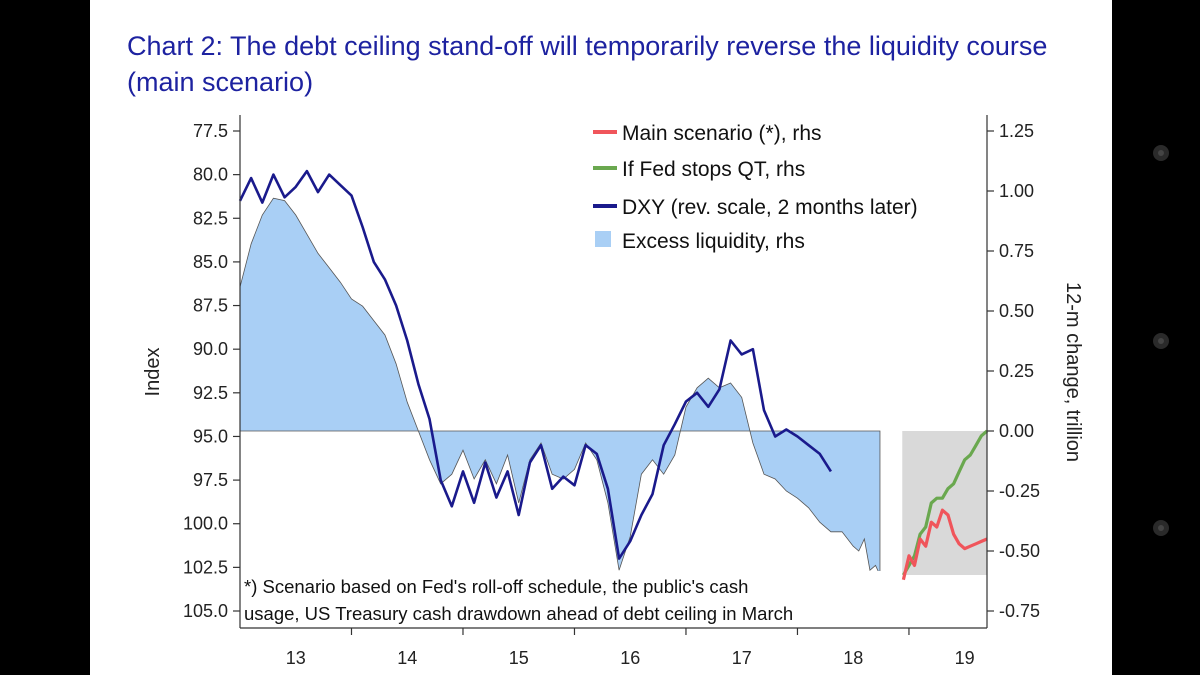 This screenshot has width=1200, height=675. What do you see at coordinates (153, 372) in the screenshot?
I see `left-axis-label: Index` at bounding box center [153, 372].